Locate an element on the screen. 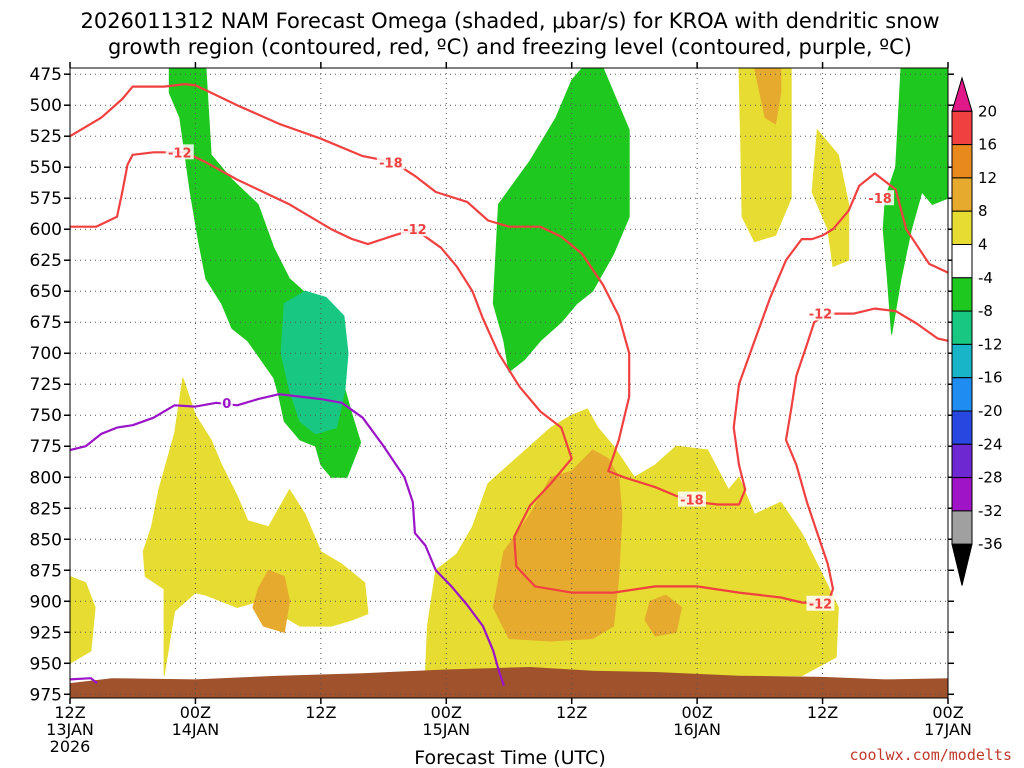 This screenshot has width=1024, height=768. y-tick-label-525: 525 is located at coordinates (46, 137).